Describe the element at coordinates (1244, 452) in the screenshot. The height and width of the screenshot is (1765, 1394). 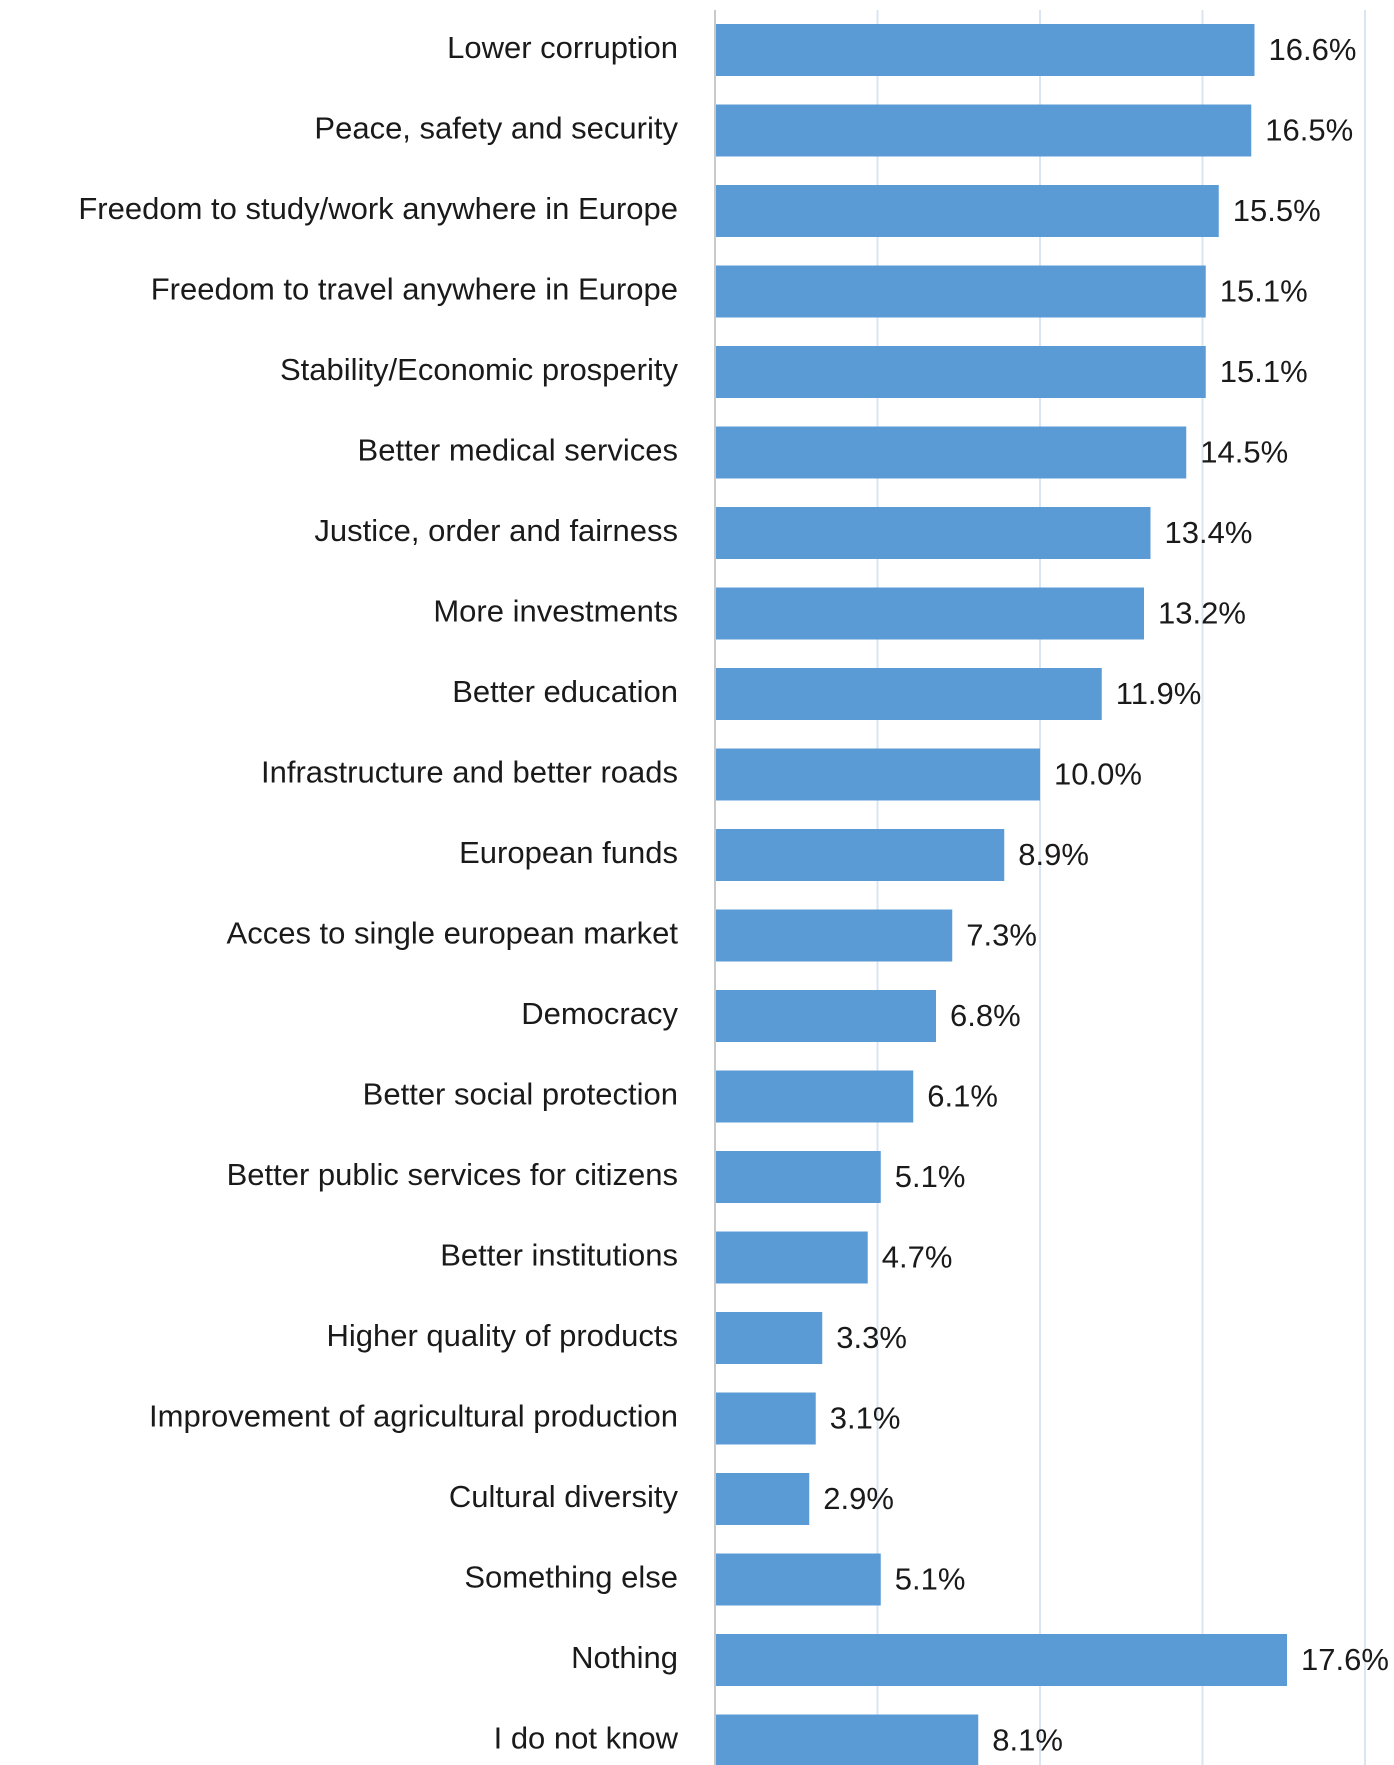
I see `value-label: 14.5%` at that location.